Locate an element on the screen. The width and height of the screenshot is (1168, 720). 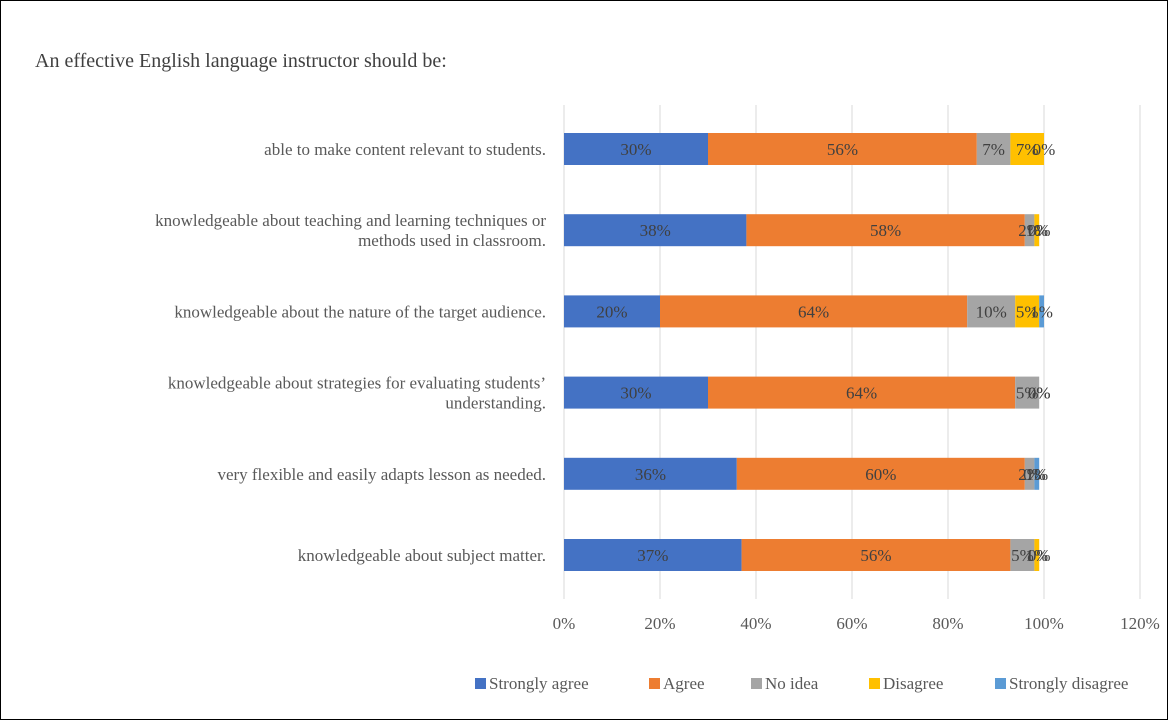
category-label: understanding. is located at coordinates (495, 403).